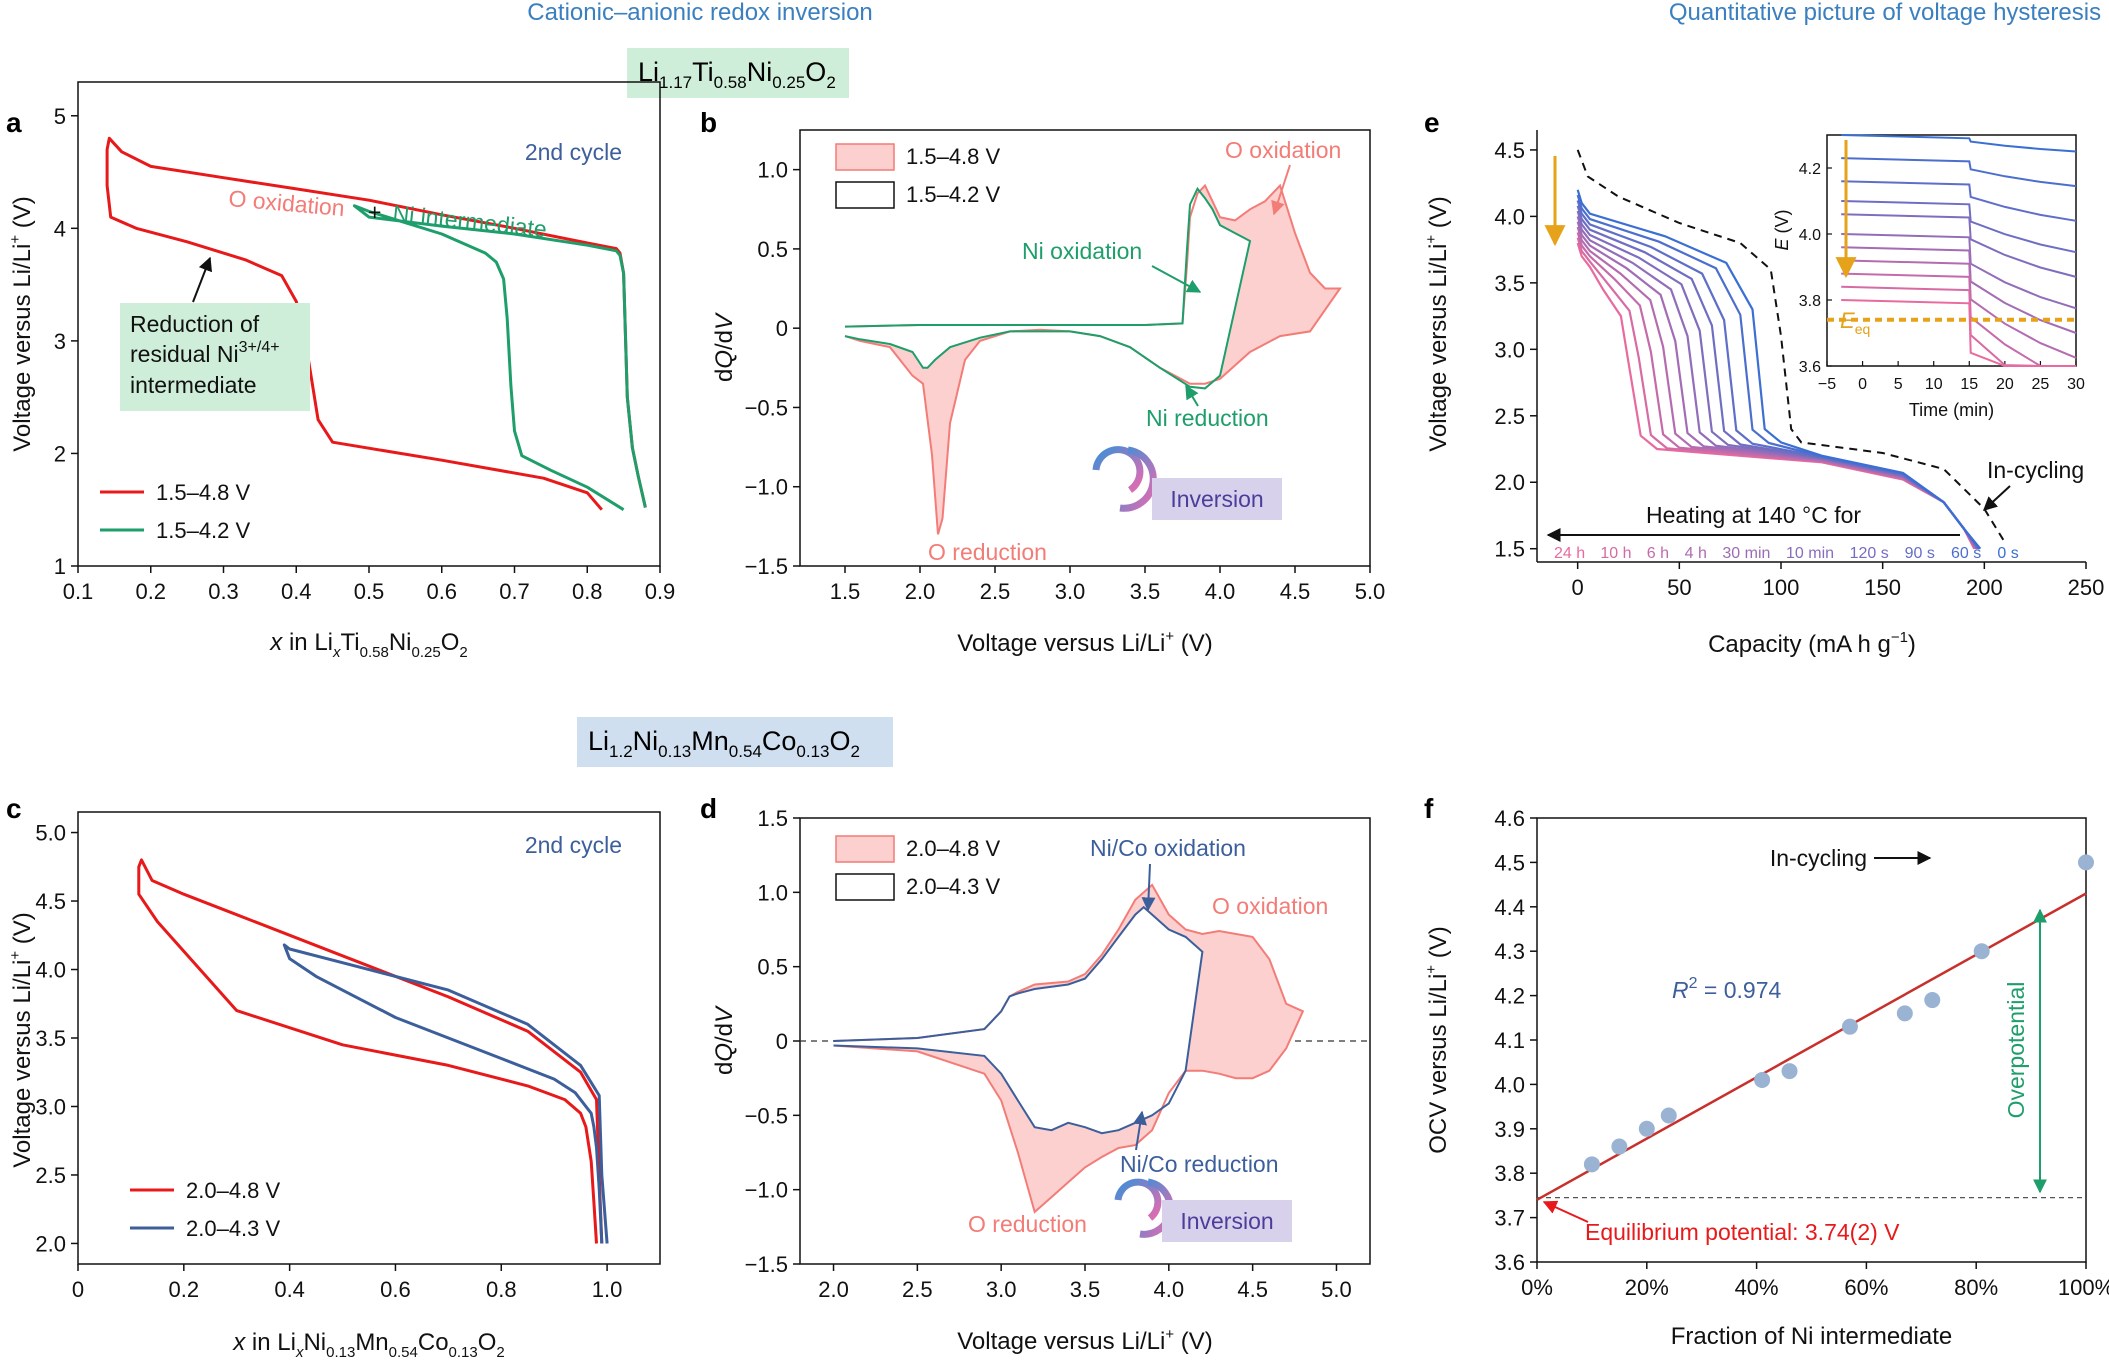  I want to click on d-y-tick-label: 1.0, so click(772, 892).